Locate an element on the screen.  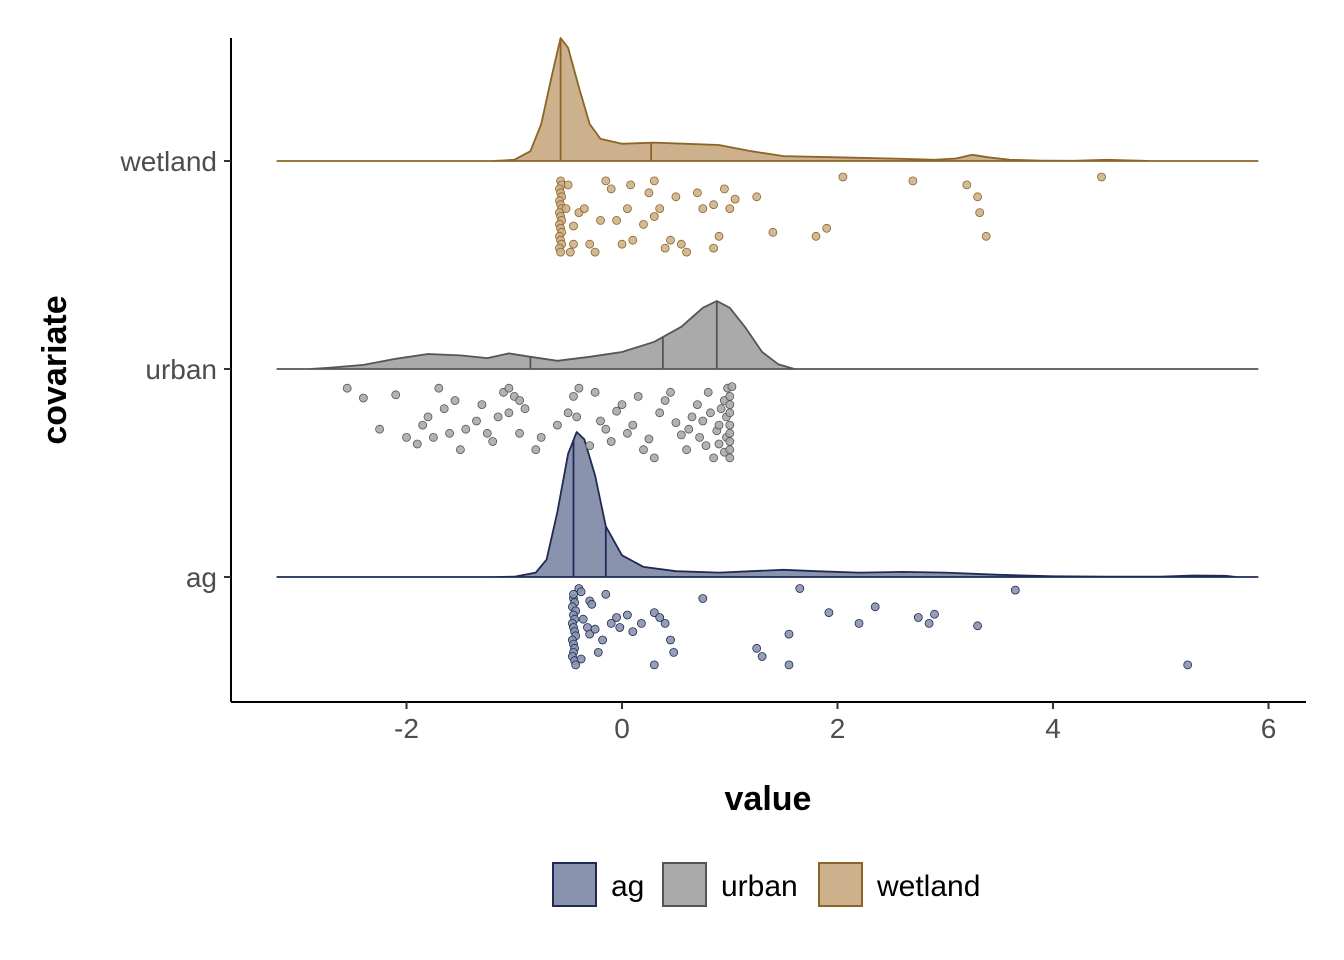
legend: ag urban wetland is located at coordinates (766, 884).